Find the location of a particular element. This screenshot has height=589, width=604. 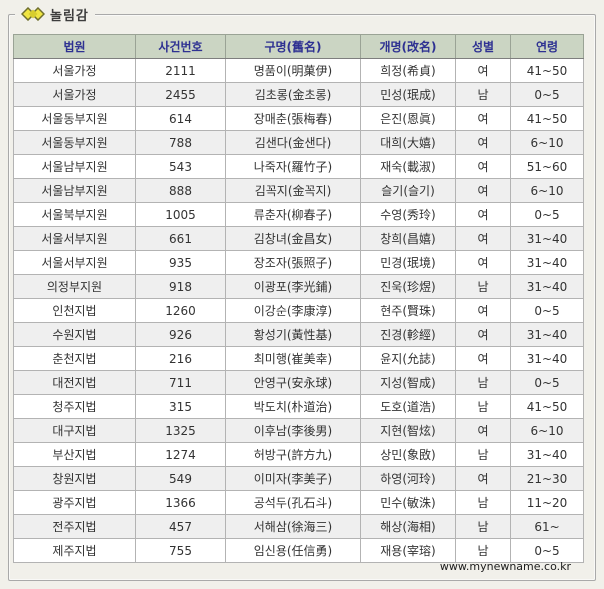

cell-case-number: 935 is located at coordinates (180, 262).